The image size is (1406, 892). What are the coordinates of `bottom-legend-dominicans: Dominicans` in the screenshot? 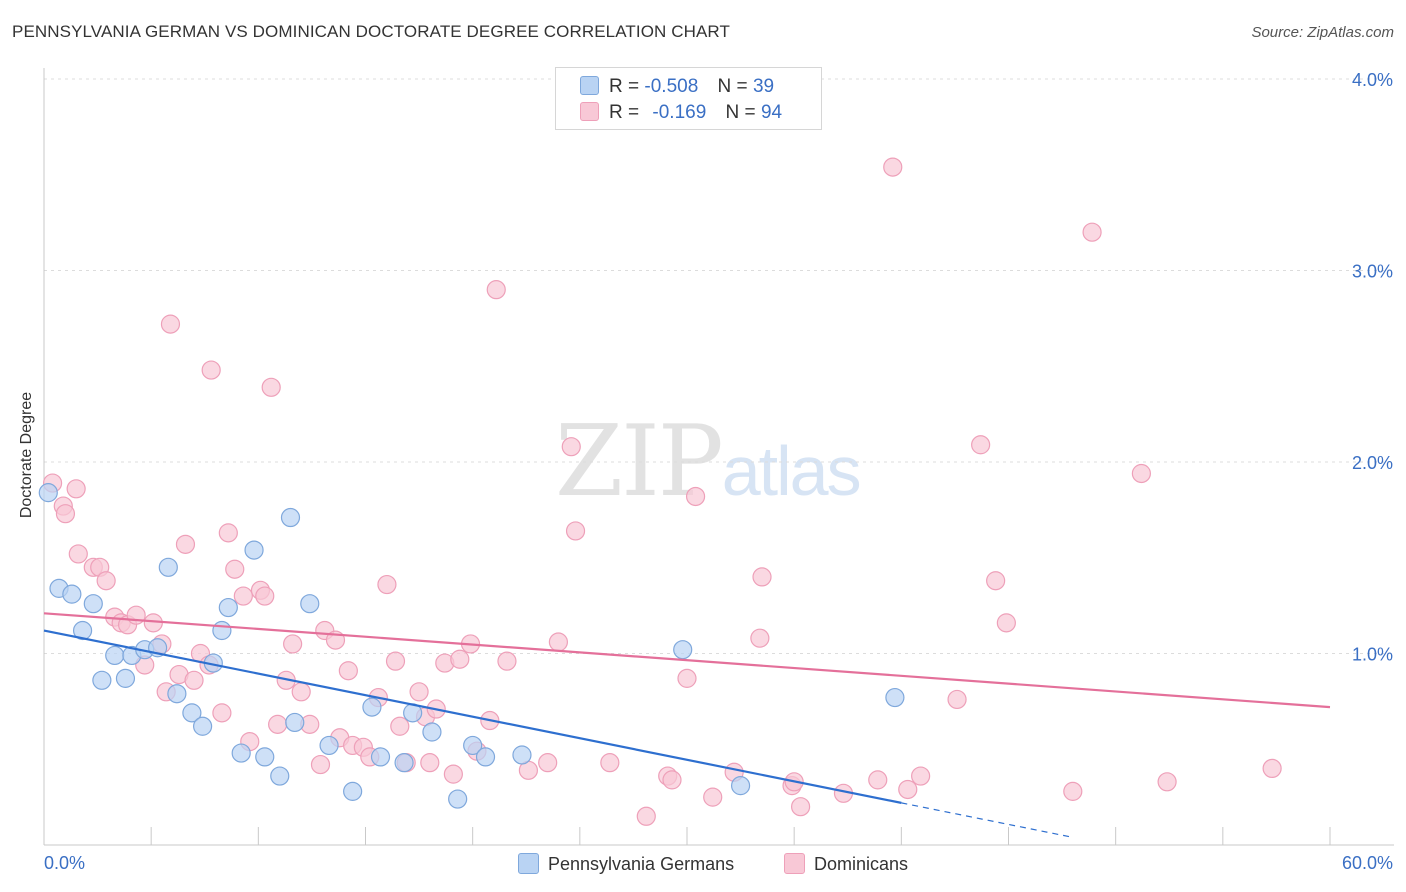 It's located at (846, 864).